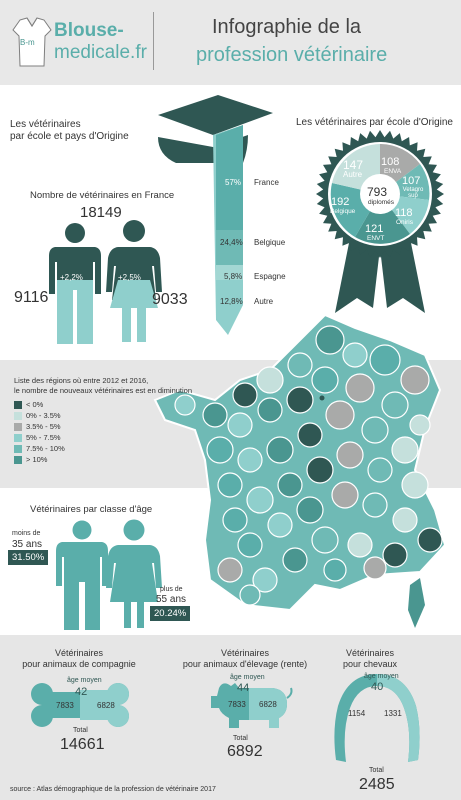 The height and width of the screenshot is (800, 461). Describe the element at coordinates (39, 404) in the screenshot. I see `legend-item: < 0%` at that location.